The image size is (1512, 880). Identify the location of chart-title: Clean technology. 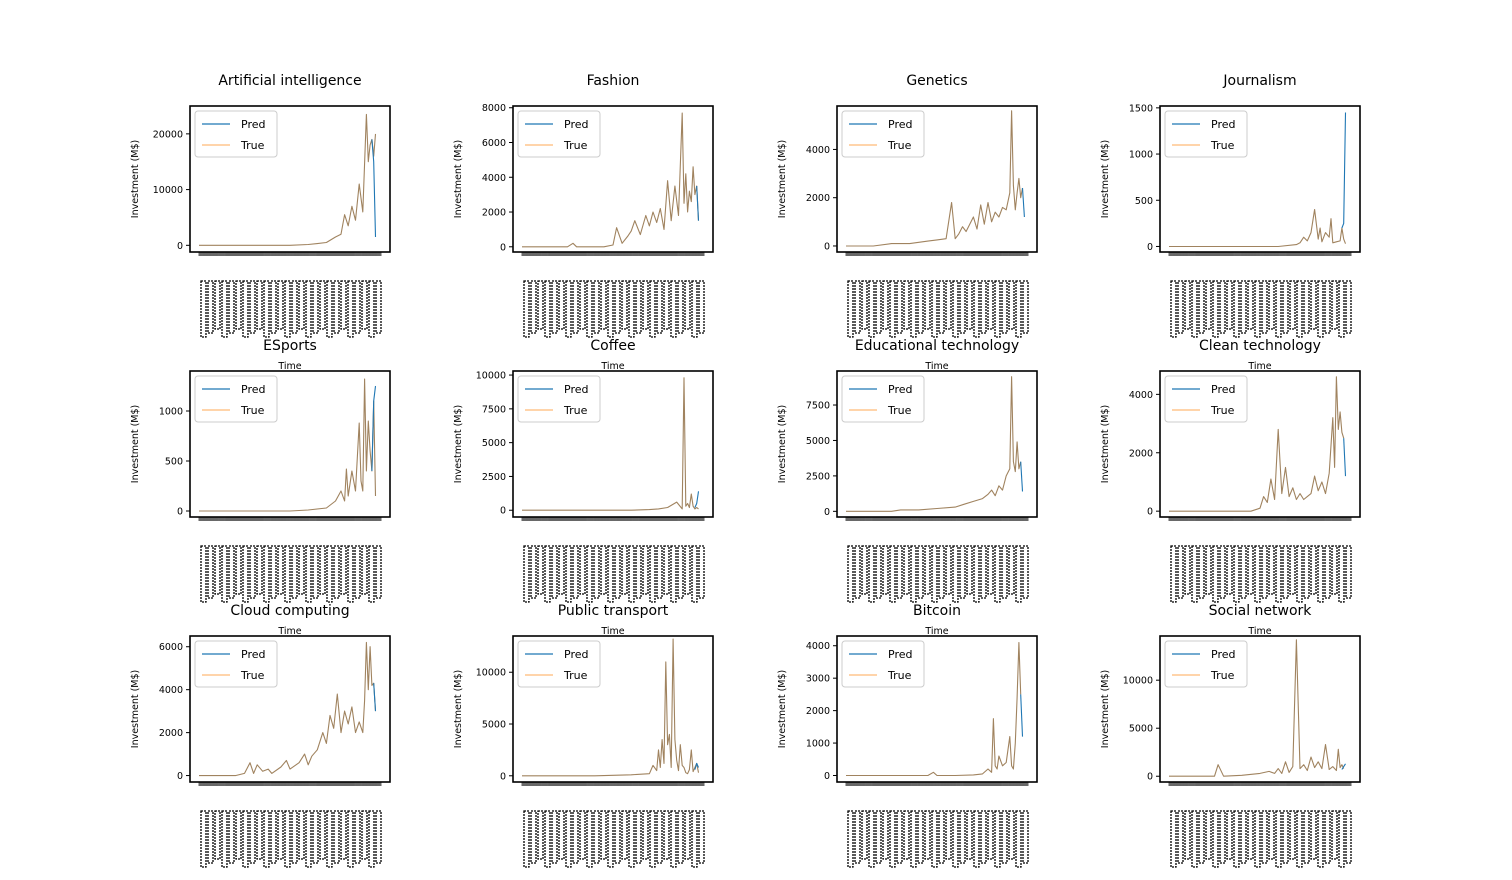
(1260, 346).